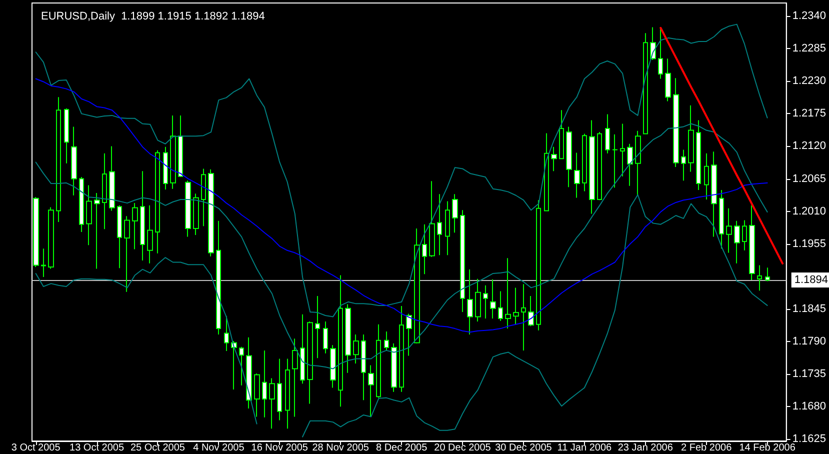  I want to click on y-tick-label: 1.2175, so click(809, 114).